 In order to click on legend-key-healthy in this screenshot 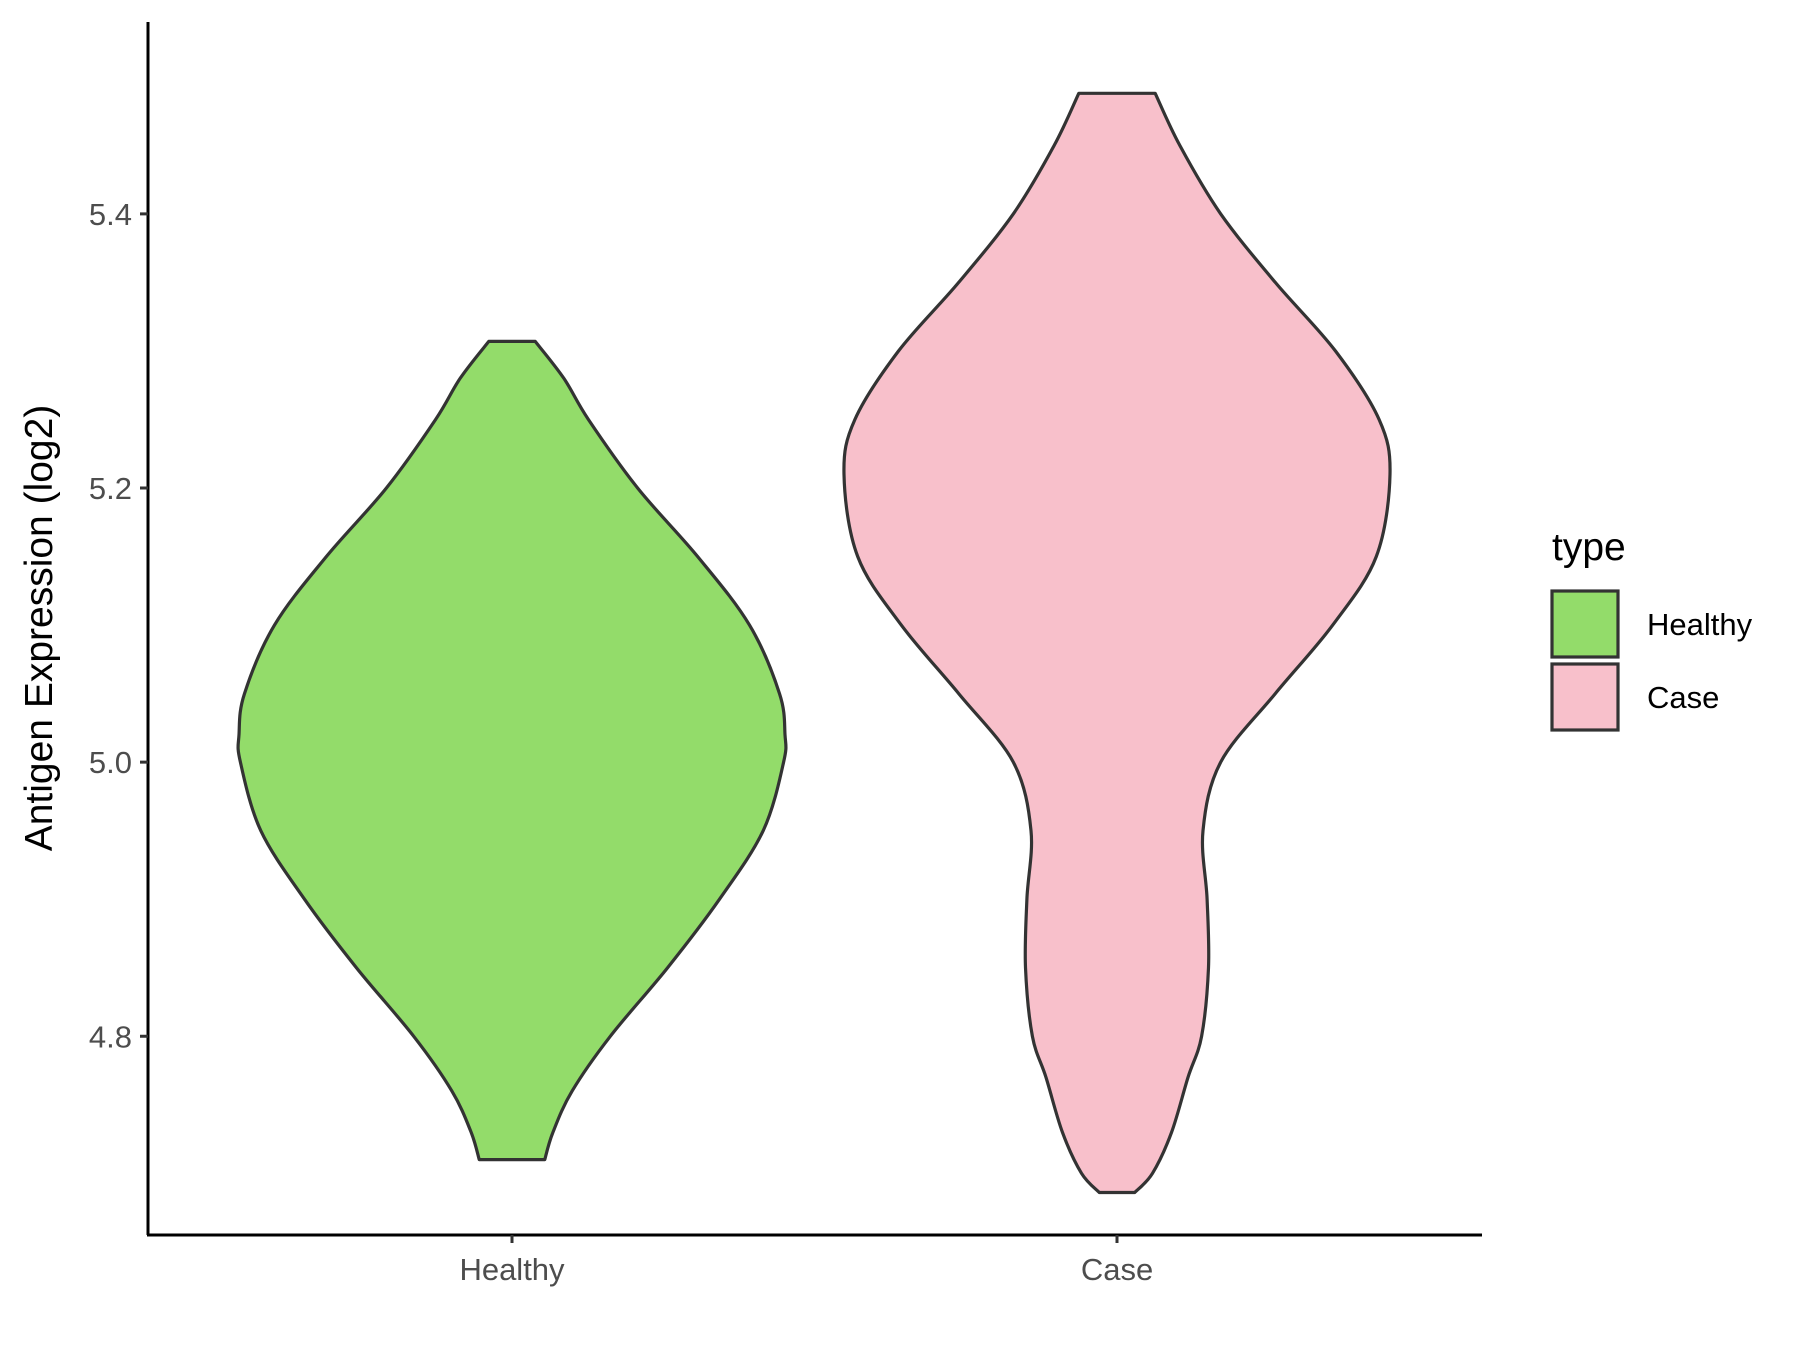, I will do `click(1585, 624)`.